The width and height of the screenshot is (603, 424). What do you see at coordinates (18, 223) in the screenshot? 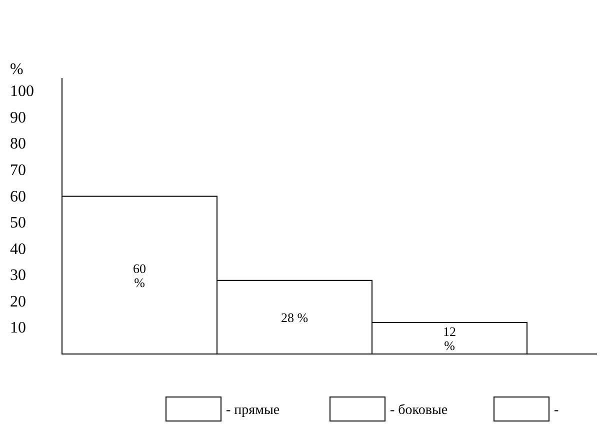
I see `y-tick-label: 50` at bounding box center [18, 223].